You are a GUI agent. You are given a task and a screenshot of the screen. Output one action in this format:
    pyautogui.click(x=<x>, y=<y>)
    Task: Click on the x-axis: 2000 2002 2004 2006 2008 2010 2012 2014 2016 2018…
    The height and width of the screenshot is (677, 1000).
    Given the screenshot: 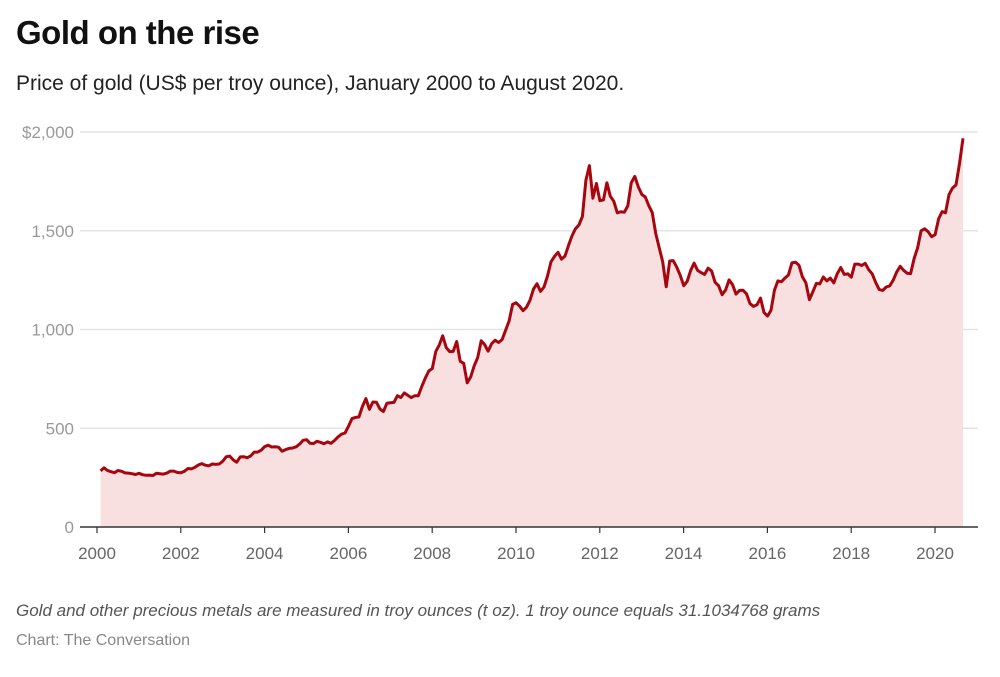 What is the action you would take?
    pyautogui.click(x=516, y=545)
    